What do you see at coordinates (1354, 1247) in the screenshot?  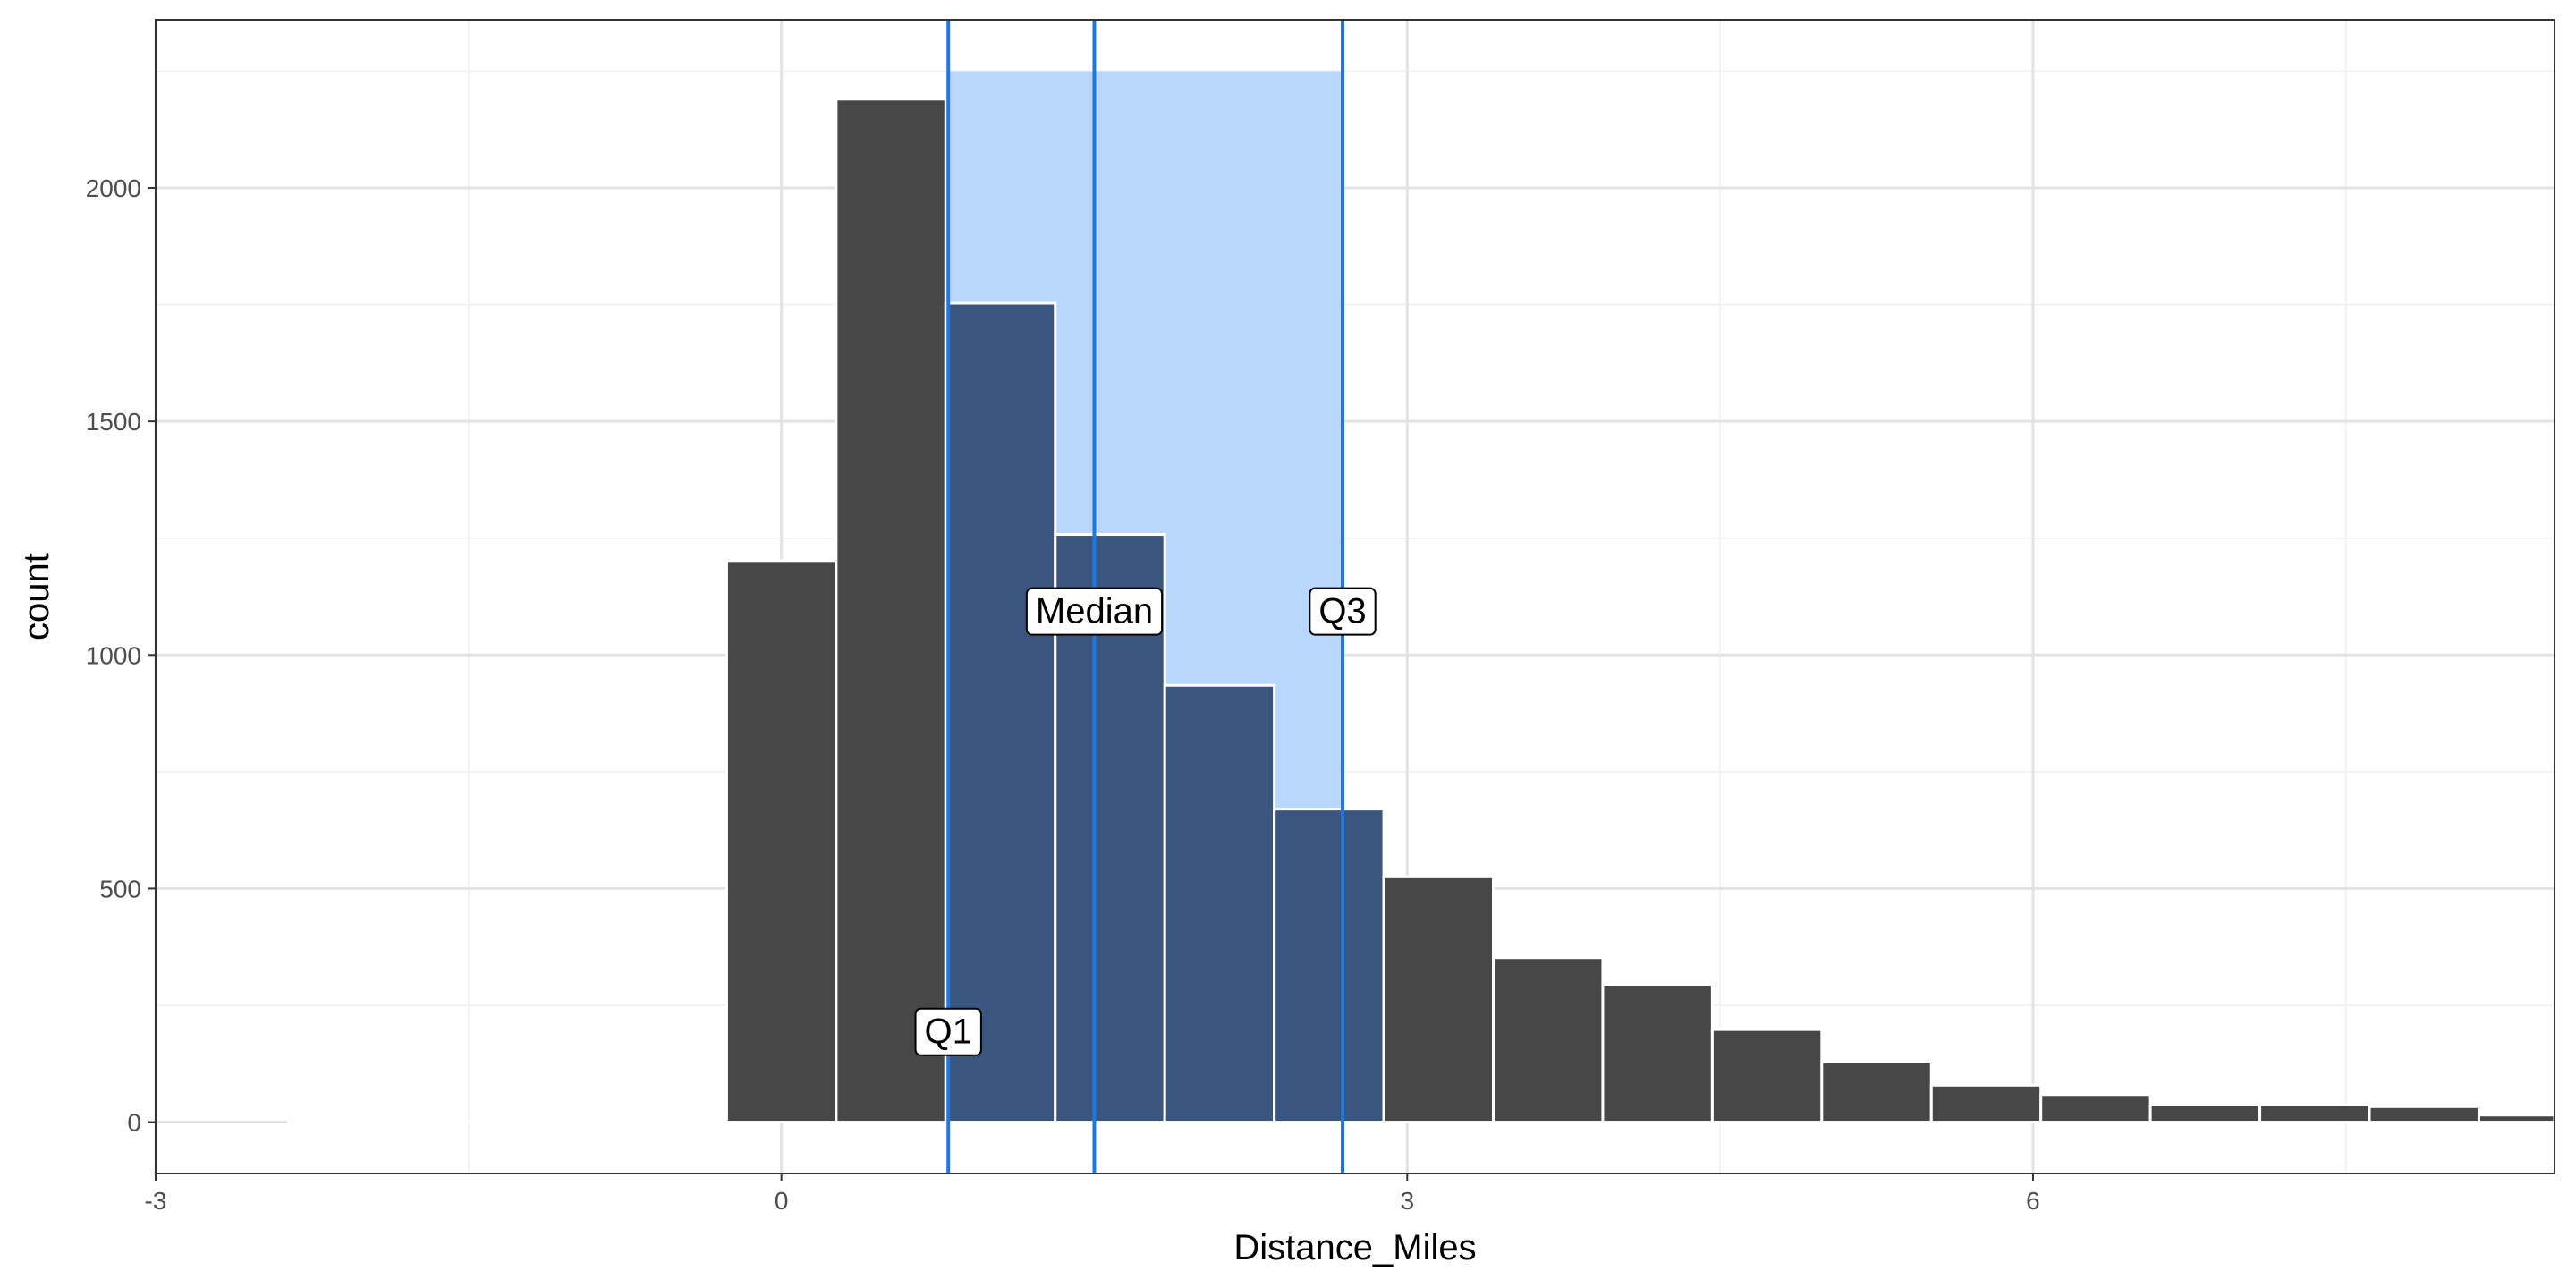 I see `x-axis-title: Distance_Miles` at bounding box center [1354, 1247].